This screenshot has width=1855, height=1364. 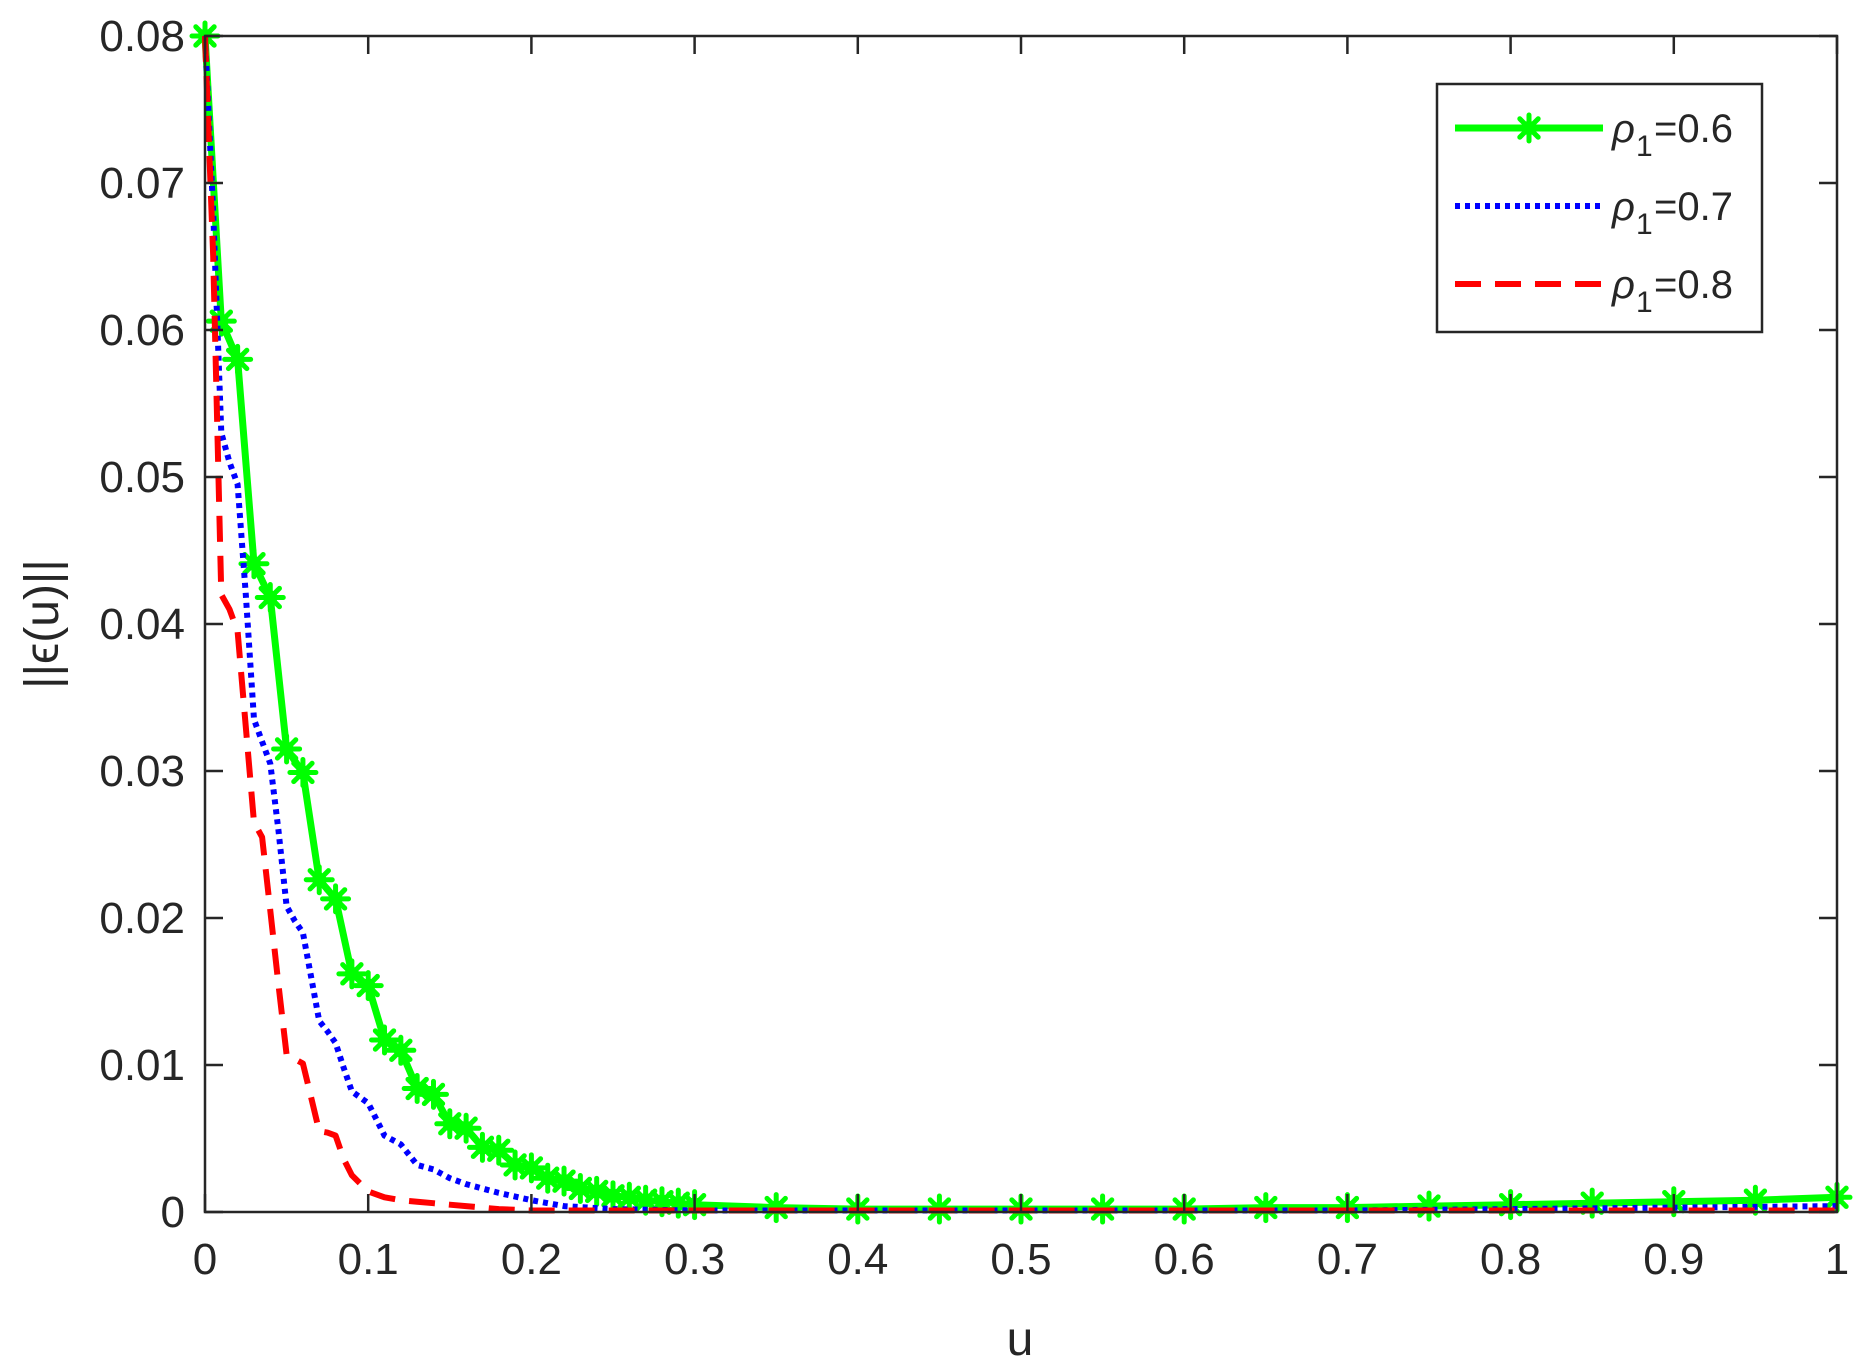 I want to click on y-axis-label: ||ϵ(u)||, so click(x=42, y=624).